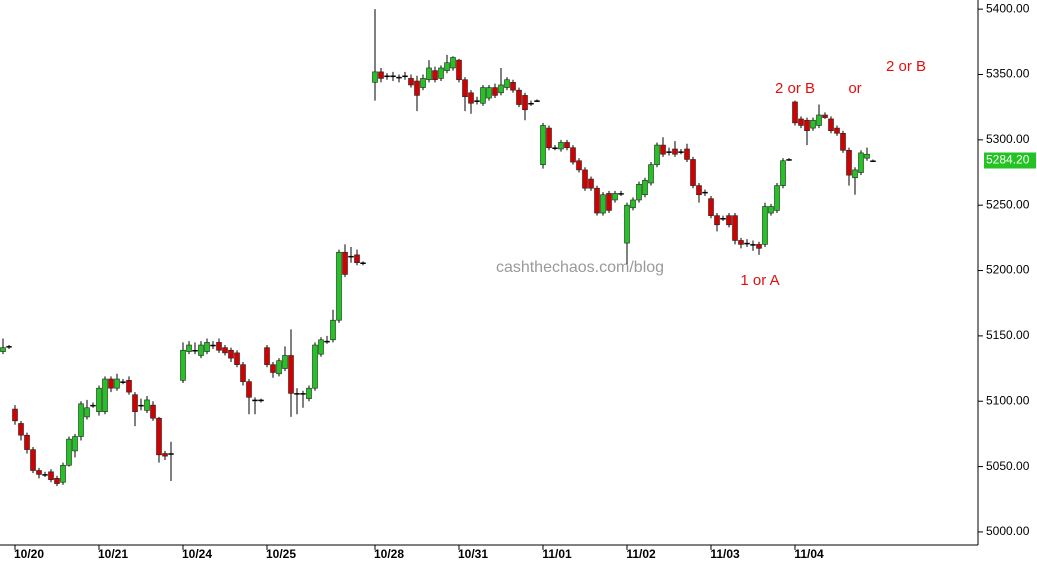  I want to click on watermark: cashthechaos.com/blog, so click(580, 267).